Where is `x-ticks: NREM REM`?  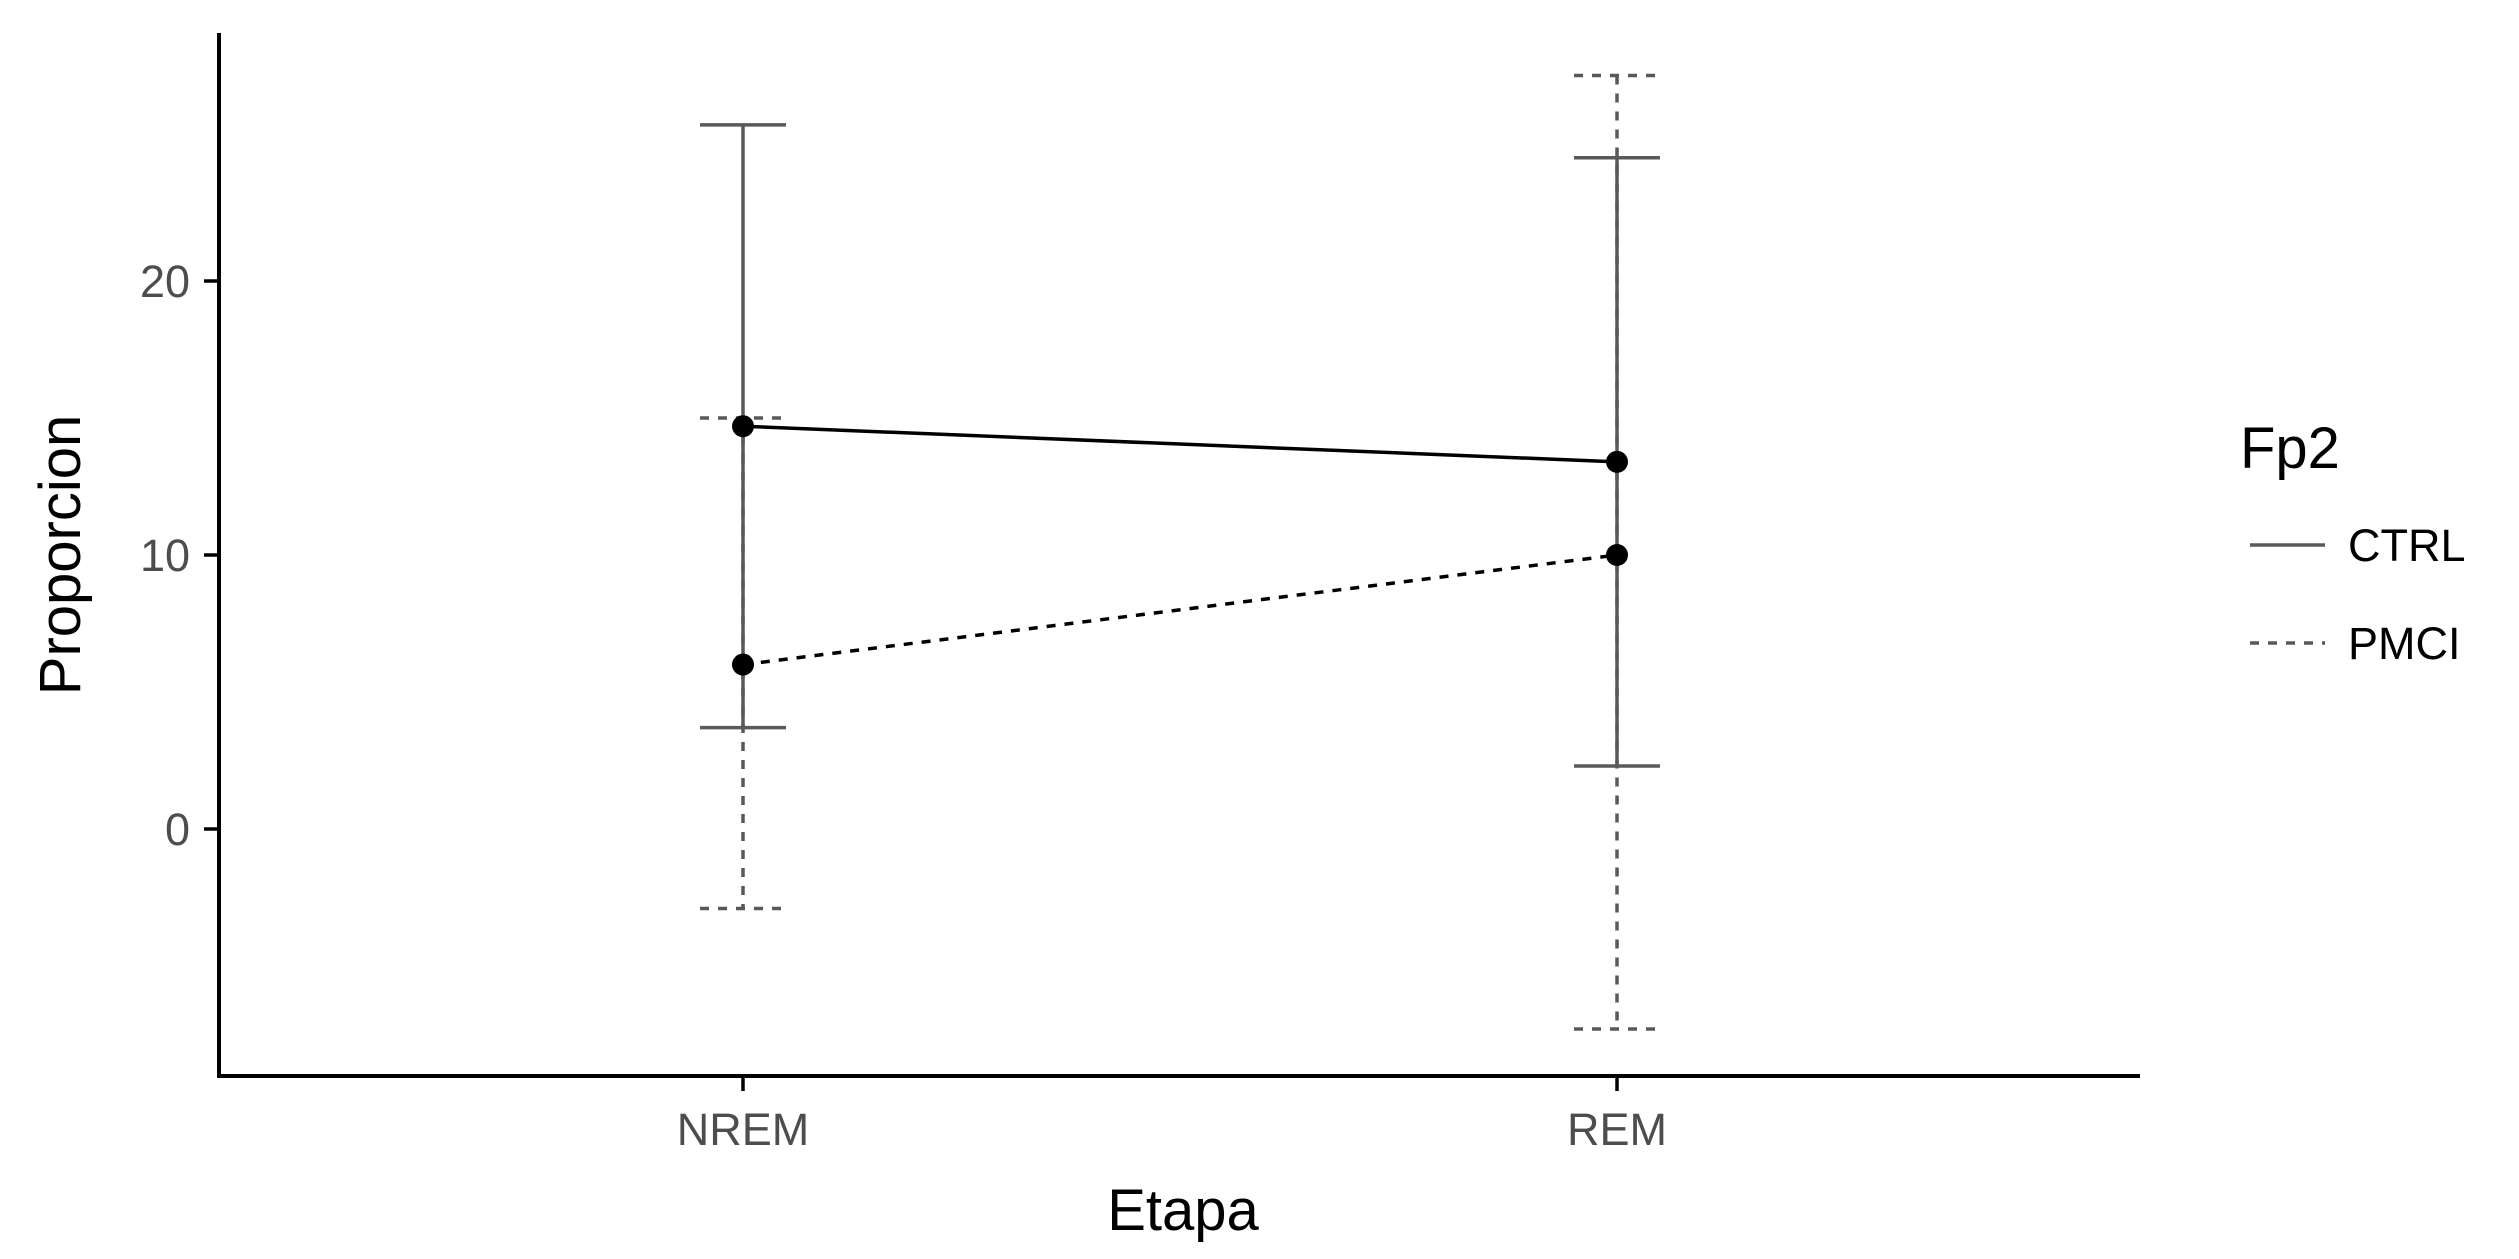
x-ticks: NREM REM is located at coordinates (1172, 1115).